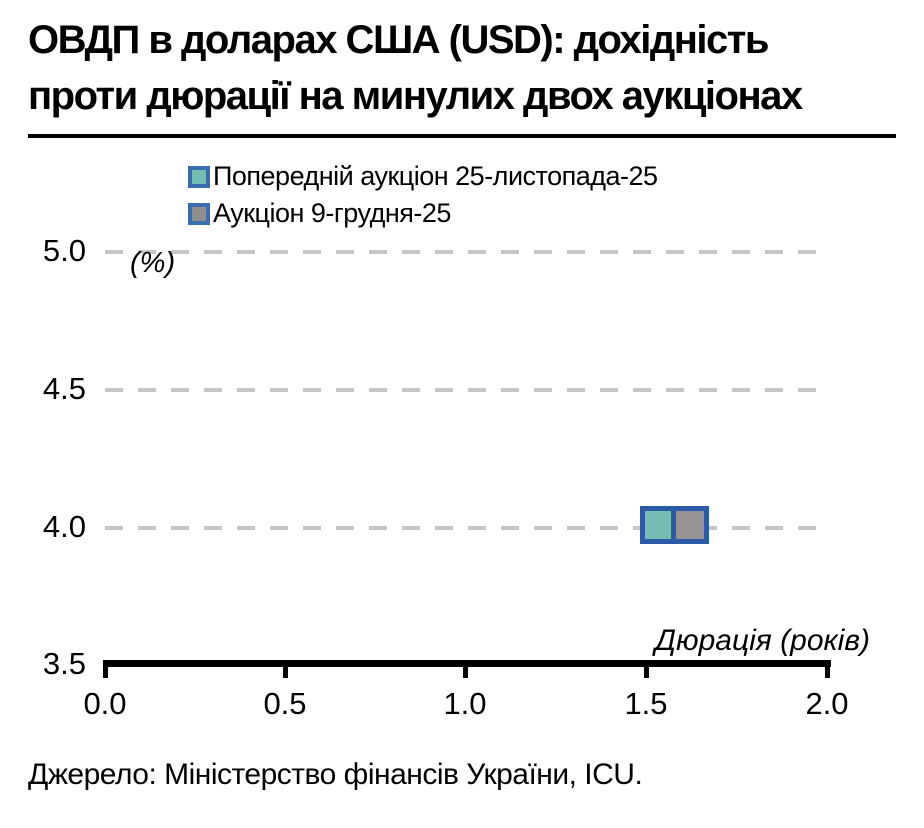 The height and width of the screenshot is (828, 924). Describe the element at coordinates (199, 213) in the screenshot. I see `legend-swatch-gray-icon` at that location.